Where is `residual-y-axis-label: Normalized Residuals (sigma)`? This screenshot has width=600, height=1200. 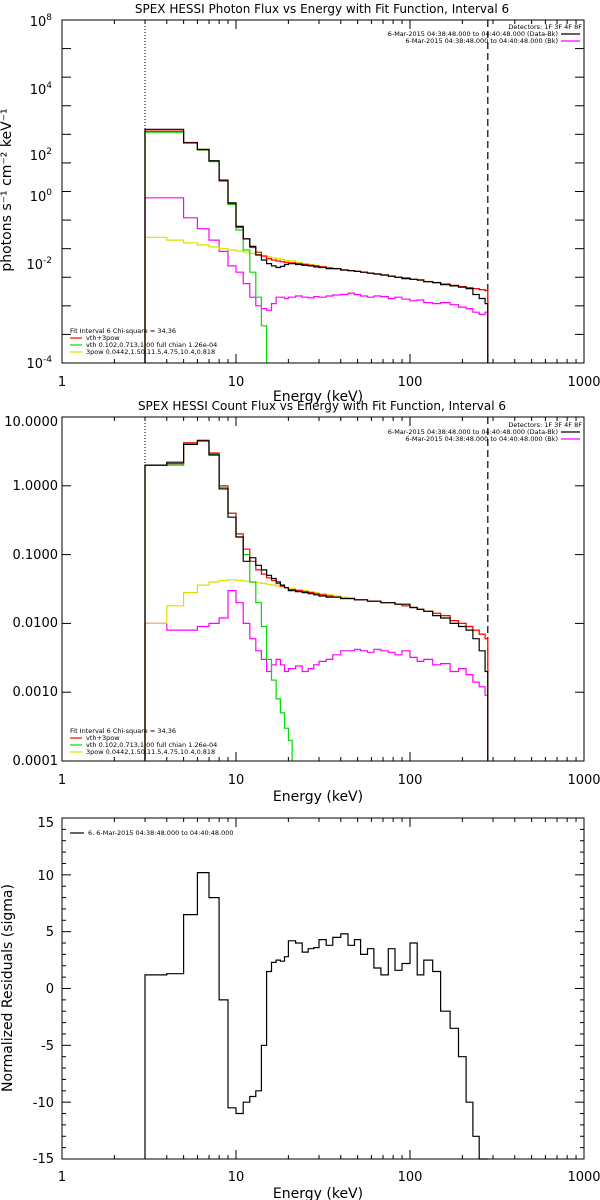
residual-y-axis-label: Normalized Residuals (sigma) is located at coordinates (8, 988).